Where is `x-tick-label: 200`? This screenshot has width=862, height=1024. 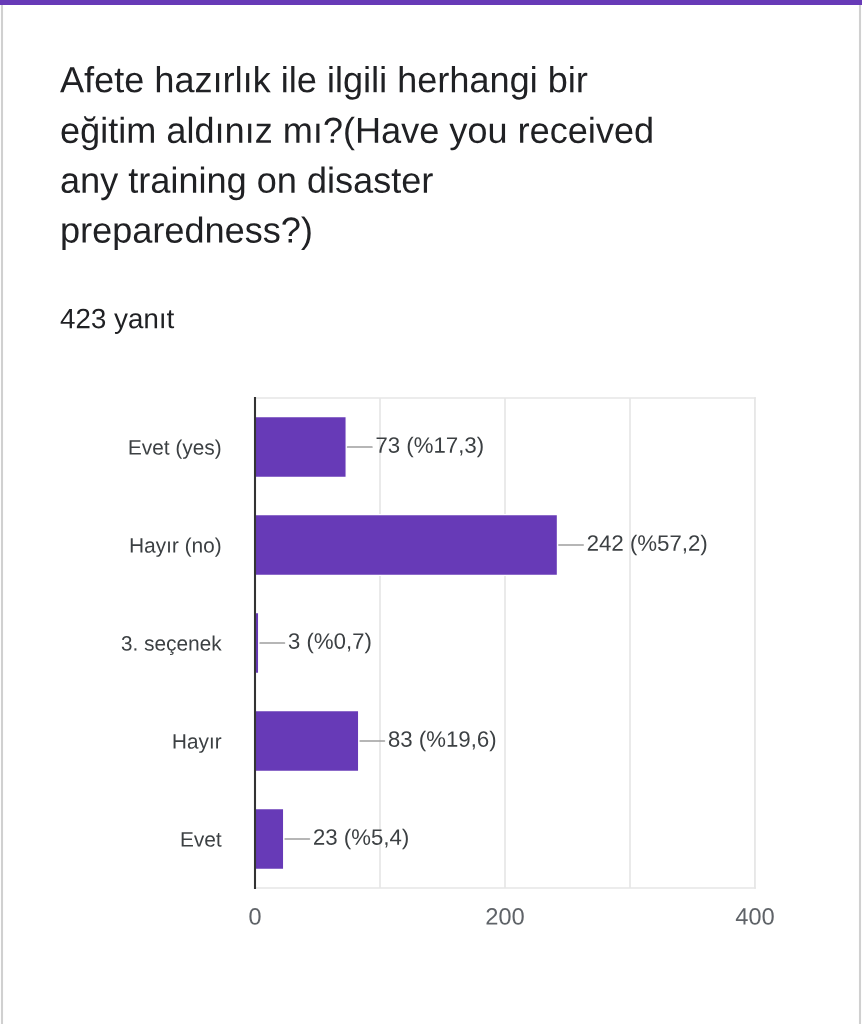 x-tick-label: 200 is located at coordinates (505, 916).